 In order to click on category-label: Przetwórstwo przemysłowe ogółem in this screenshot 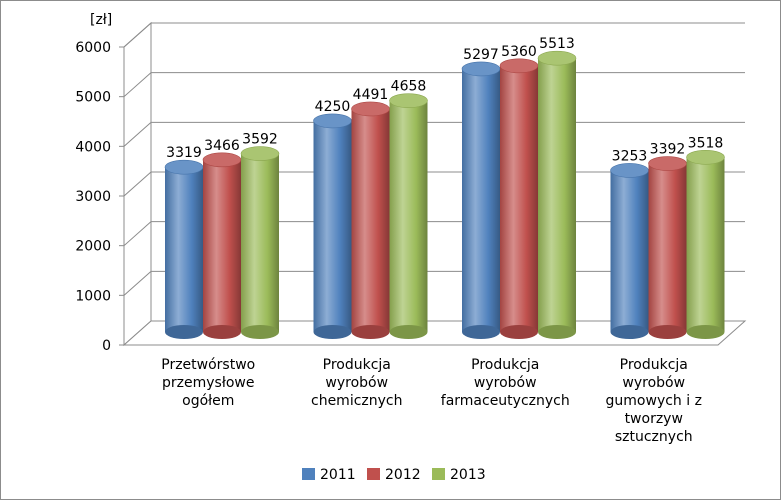, I will do `click(208, 383)`.